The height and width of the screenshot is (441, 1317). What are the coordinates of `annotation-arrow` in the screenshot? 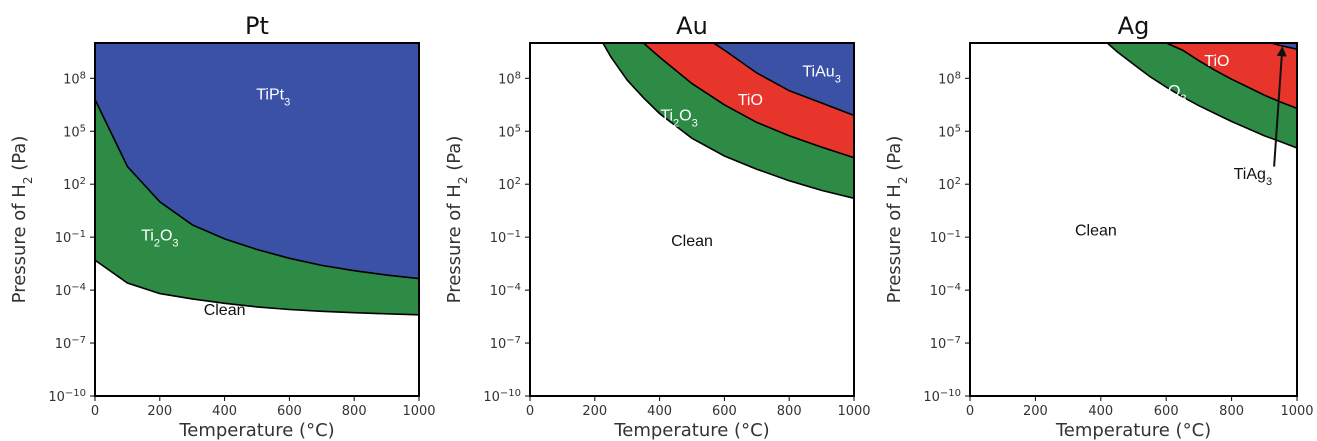 It's located at (1280, 106).